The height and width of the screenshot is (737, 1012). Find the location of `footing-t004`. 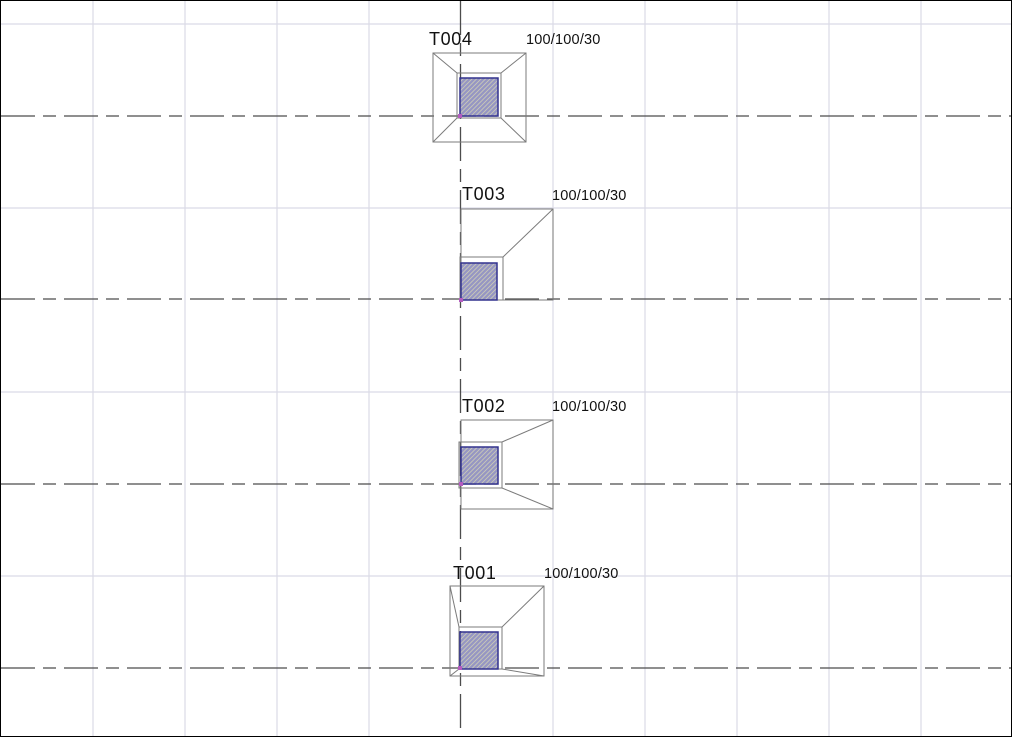

footing-t004 is located at coordinates (479, 97).